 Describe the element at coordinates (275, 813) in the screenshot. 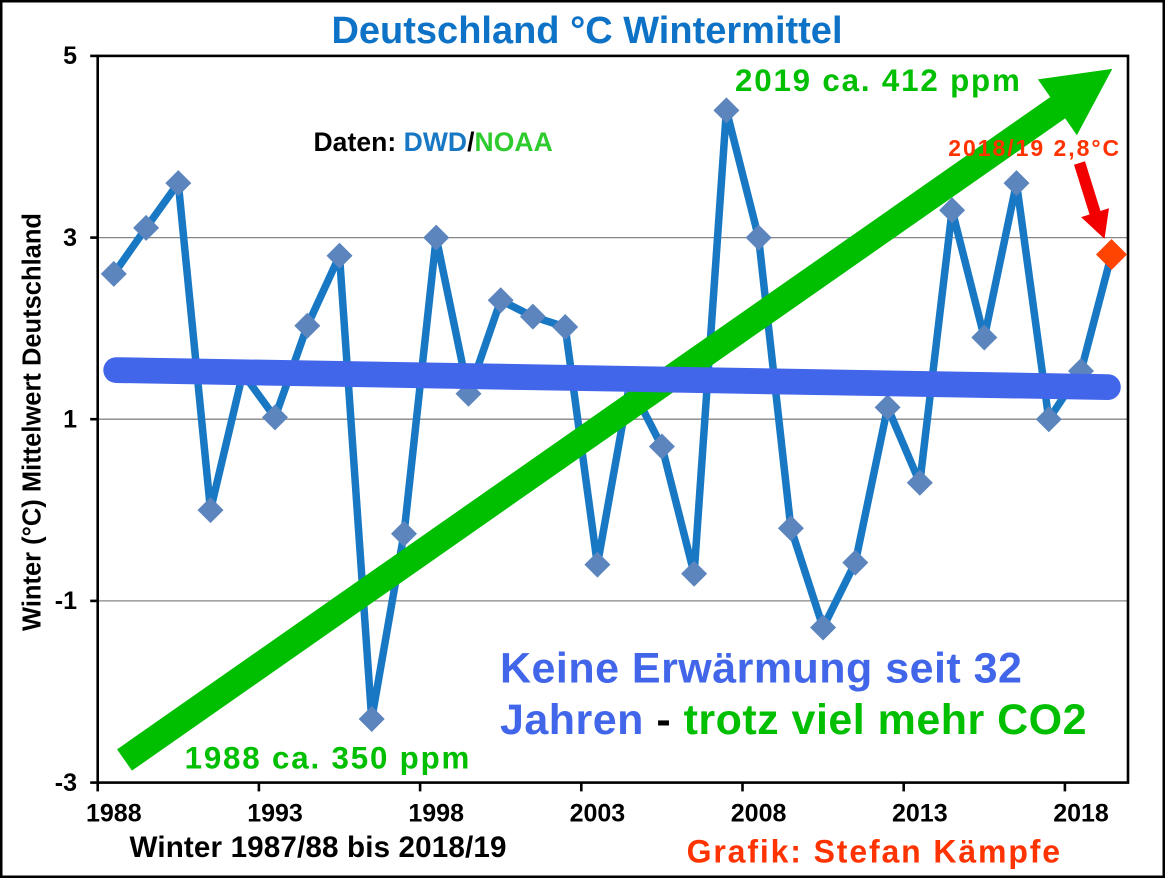

I see `svg-text: 1993` at that location.